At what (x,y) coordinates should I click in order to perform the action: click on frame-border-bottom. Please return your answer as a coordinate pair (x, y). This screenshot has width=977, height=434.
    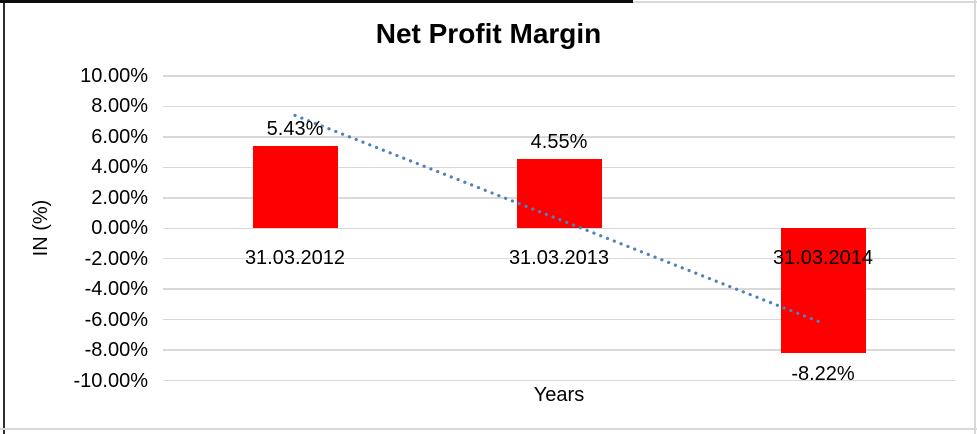
    Looking at the image, I should click on (488, 429).